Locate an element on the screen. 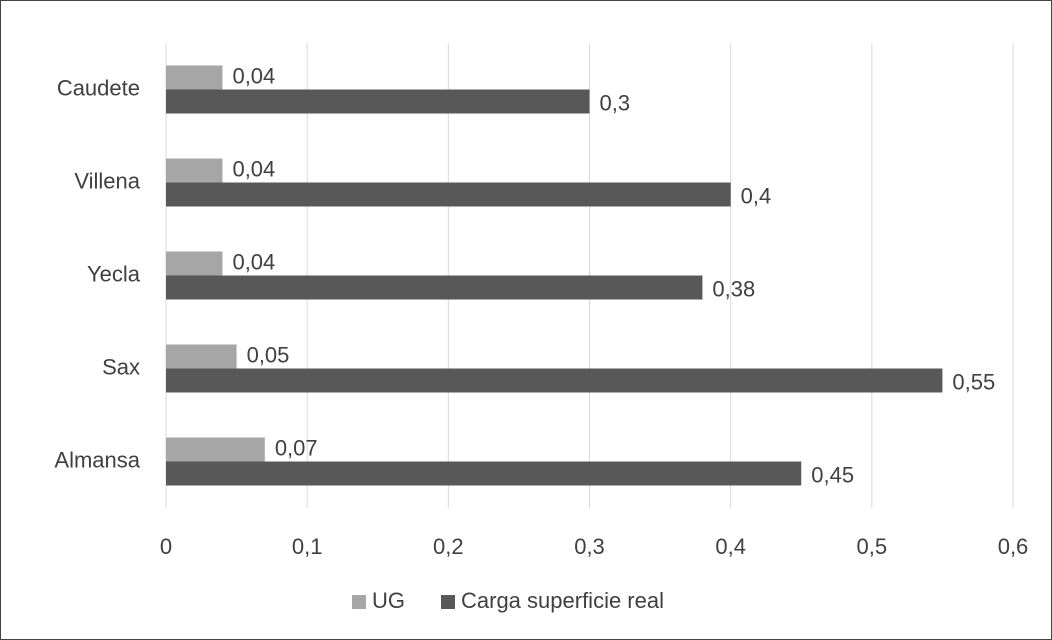  y-tick-label: Caudete is located at coordinates (98, 87).